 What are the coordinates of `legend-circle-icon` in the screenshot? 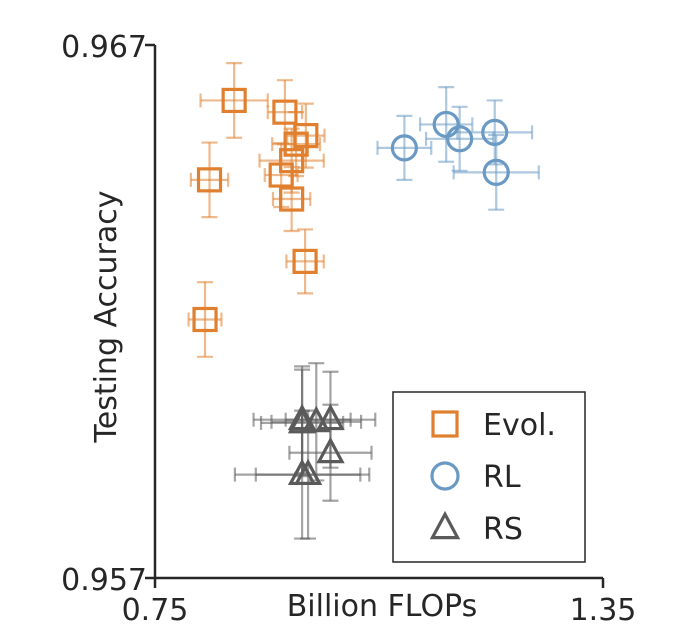 It's located at (445, 476).